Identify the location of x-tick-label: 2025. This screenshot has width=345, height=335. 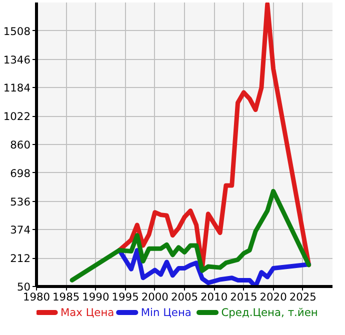
(302, 297).